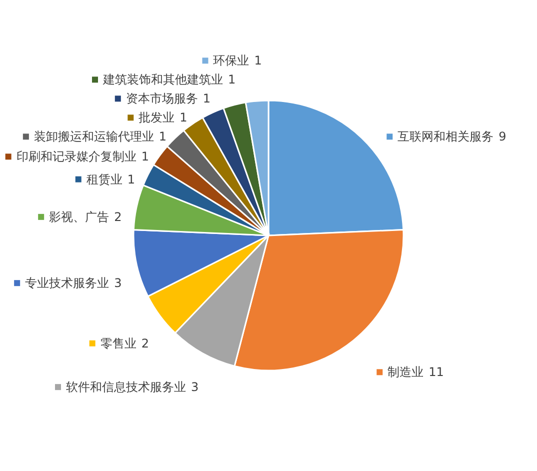 The image size is (537, 471). What do you see at coordinates (436, 372) in the screenshot?
I see `data-label: 11` at bounding box center [436, 372].